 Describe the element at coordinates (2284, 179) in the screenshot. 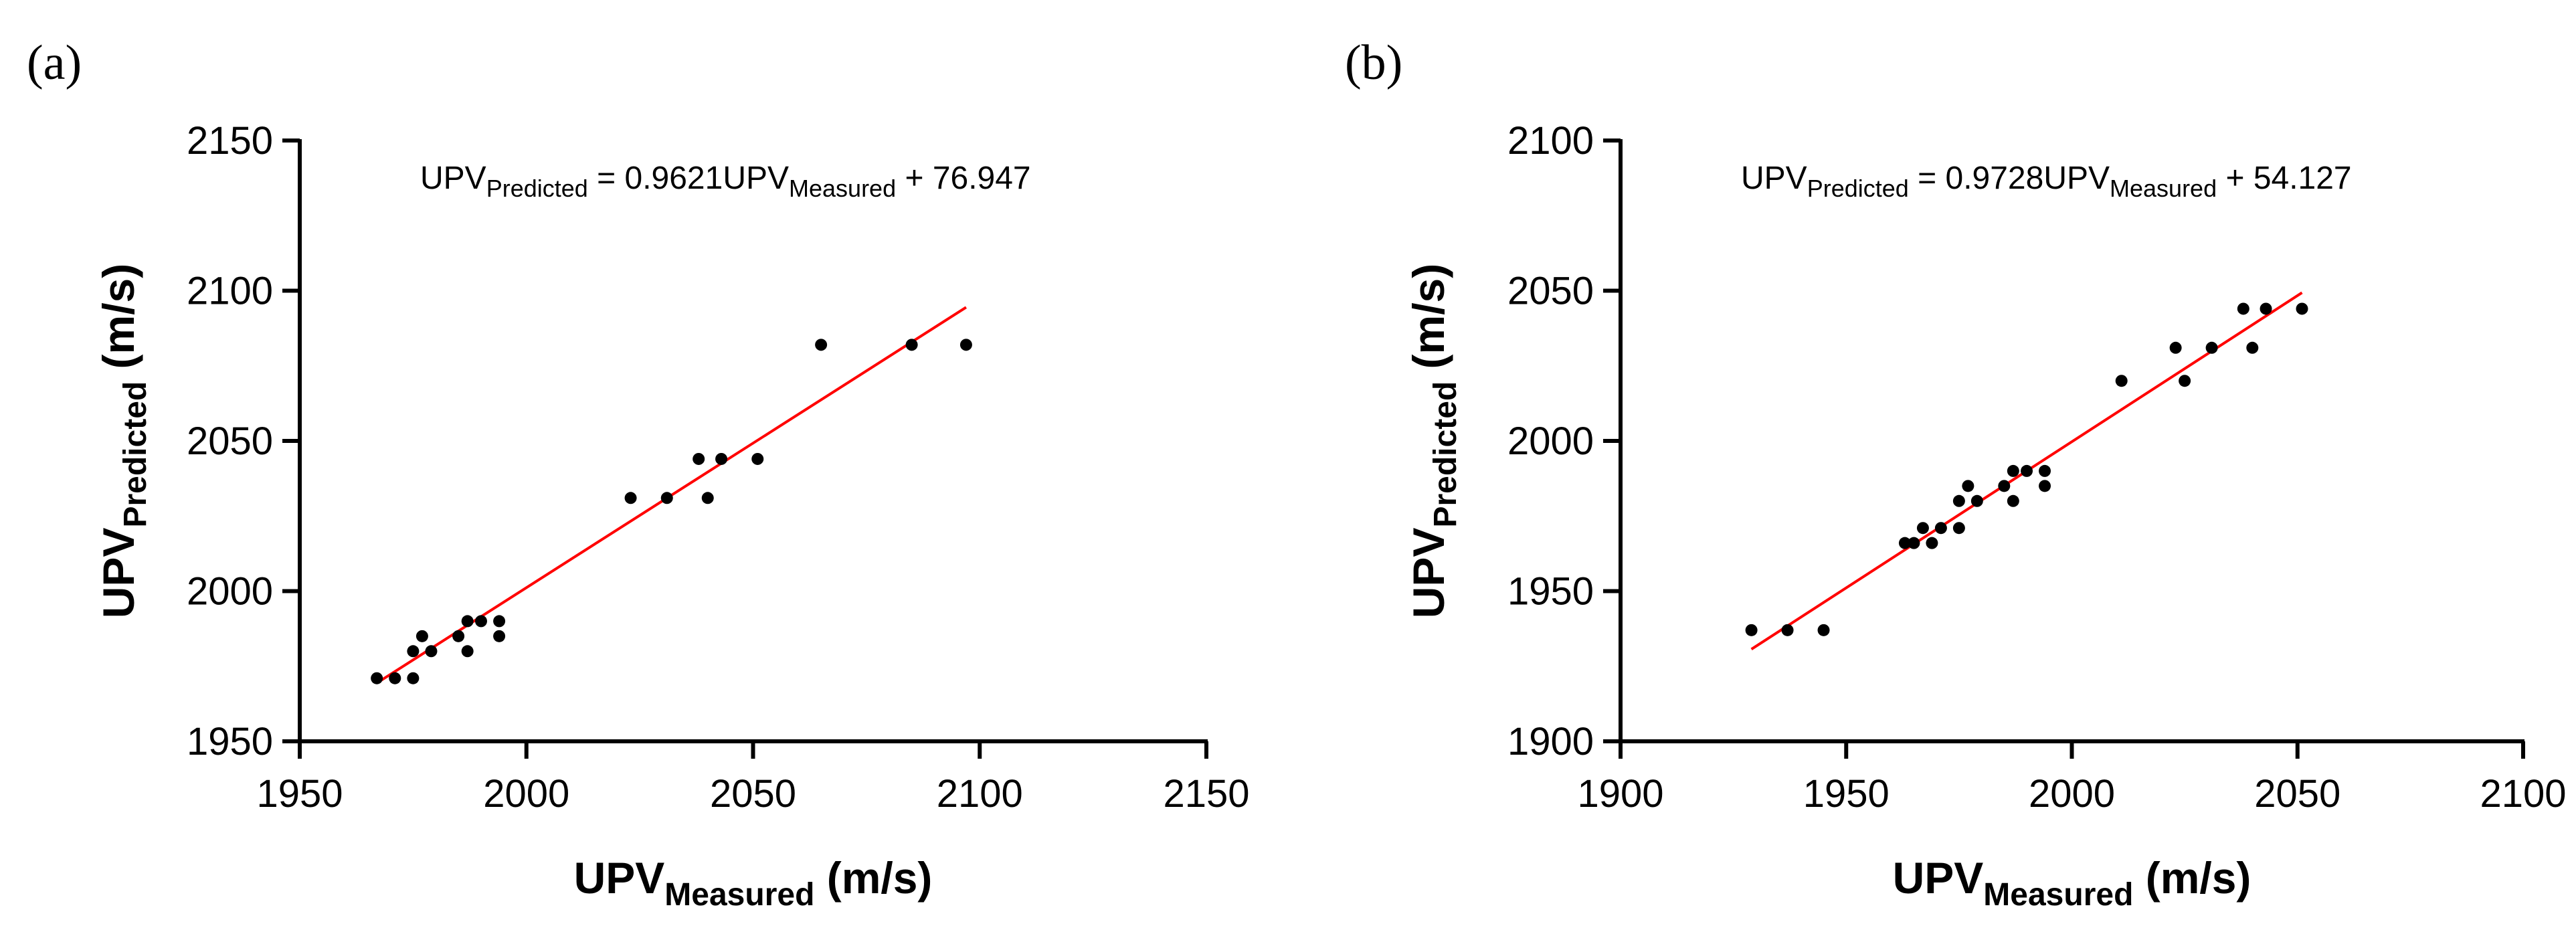

I see `equation-intercept: + 54.127` at that location.